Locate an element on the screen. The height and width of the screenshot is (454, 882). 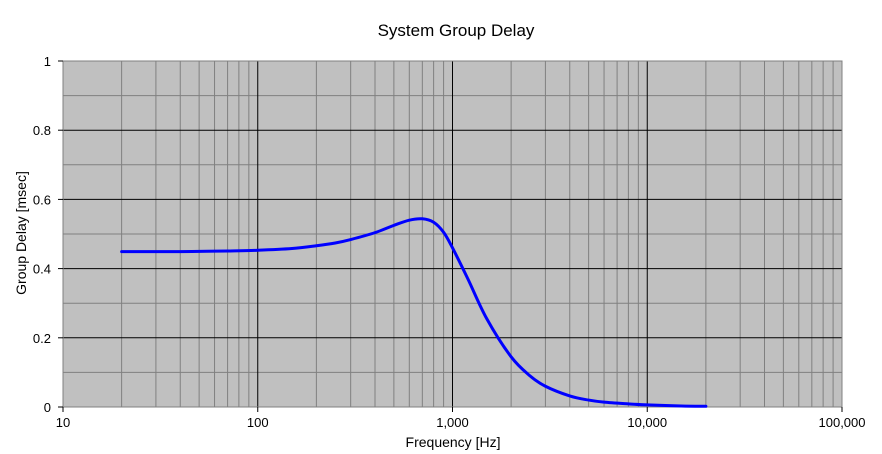
y-tick-label: 1 is located at coordinates (47, 61).